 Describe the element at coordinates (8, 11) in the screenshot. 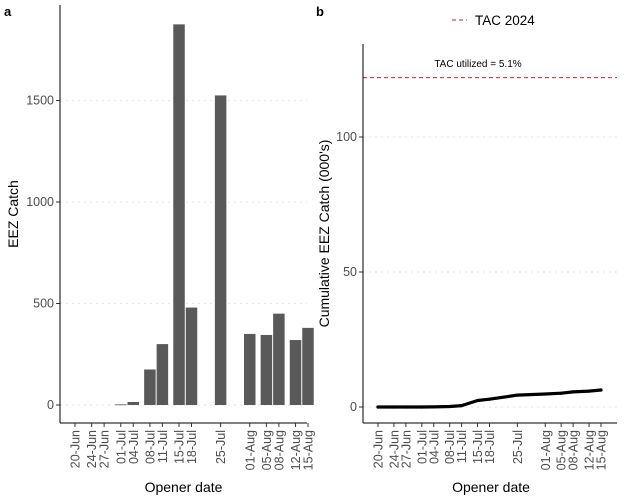

I see `panel-tag-a: a` at that location.